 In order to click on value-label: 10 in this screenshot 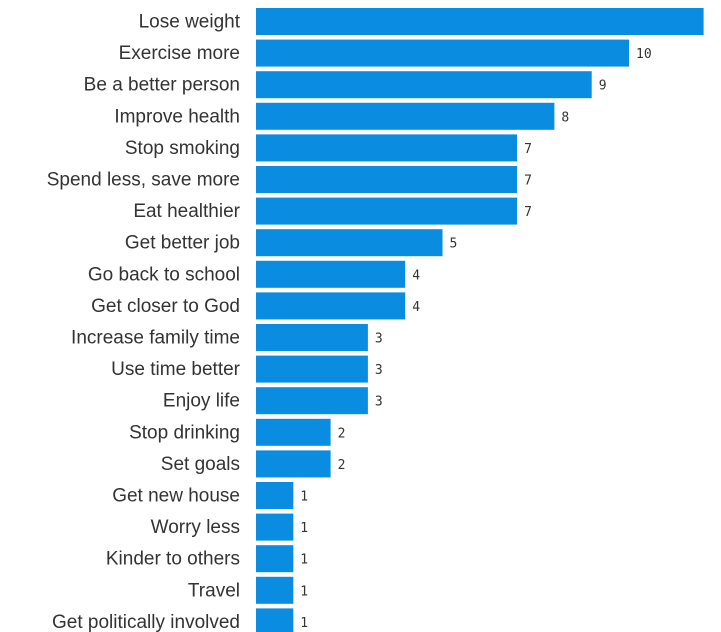, I will do `click(644, 54)`.